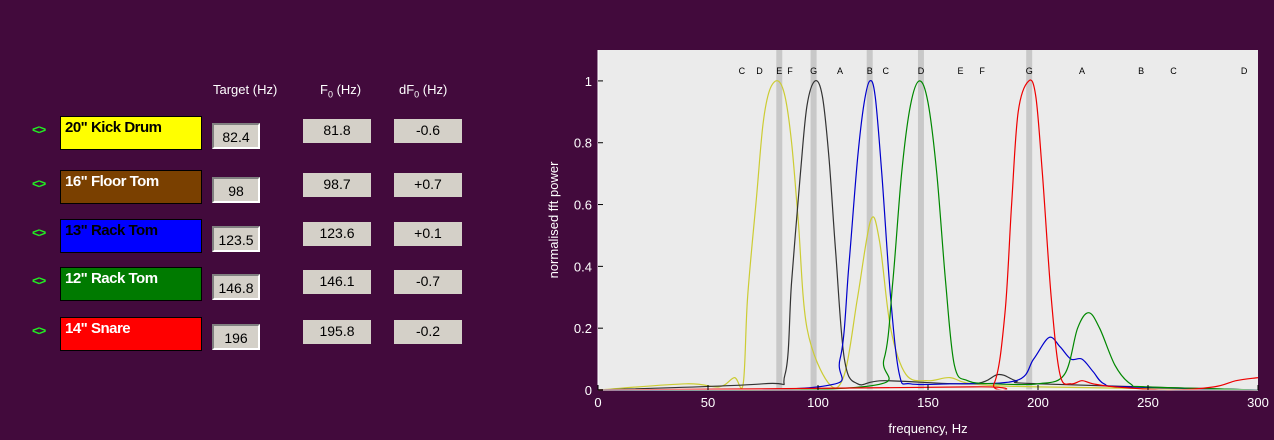 The image size is (1274, 440). I want to click on target-input-snare: 196, so click(236, 337).